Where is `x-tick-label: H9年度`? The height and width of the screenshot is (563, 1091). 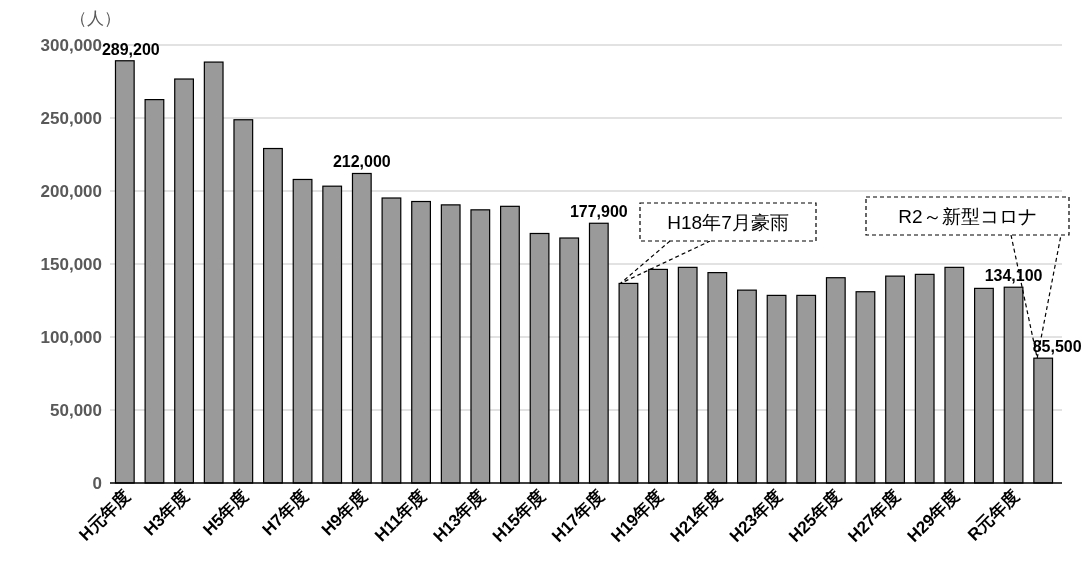
x-tick-label: H9年度 is located at coordinates (344, 513).